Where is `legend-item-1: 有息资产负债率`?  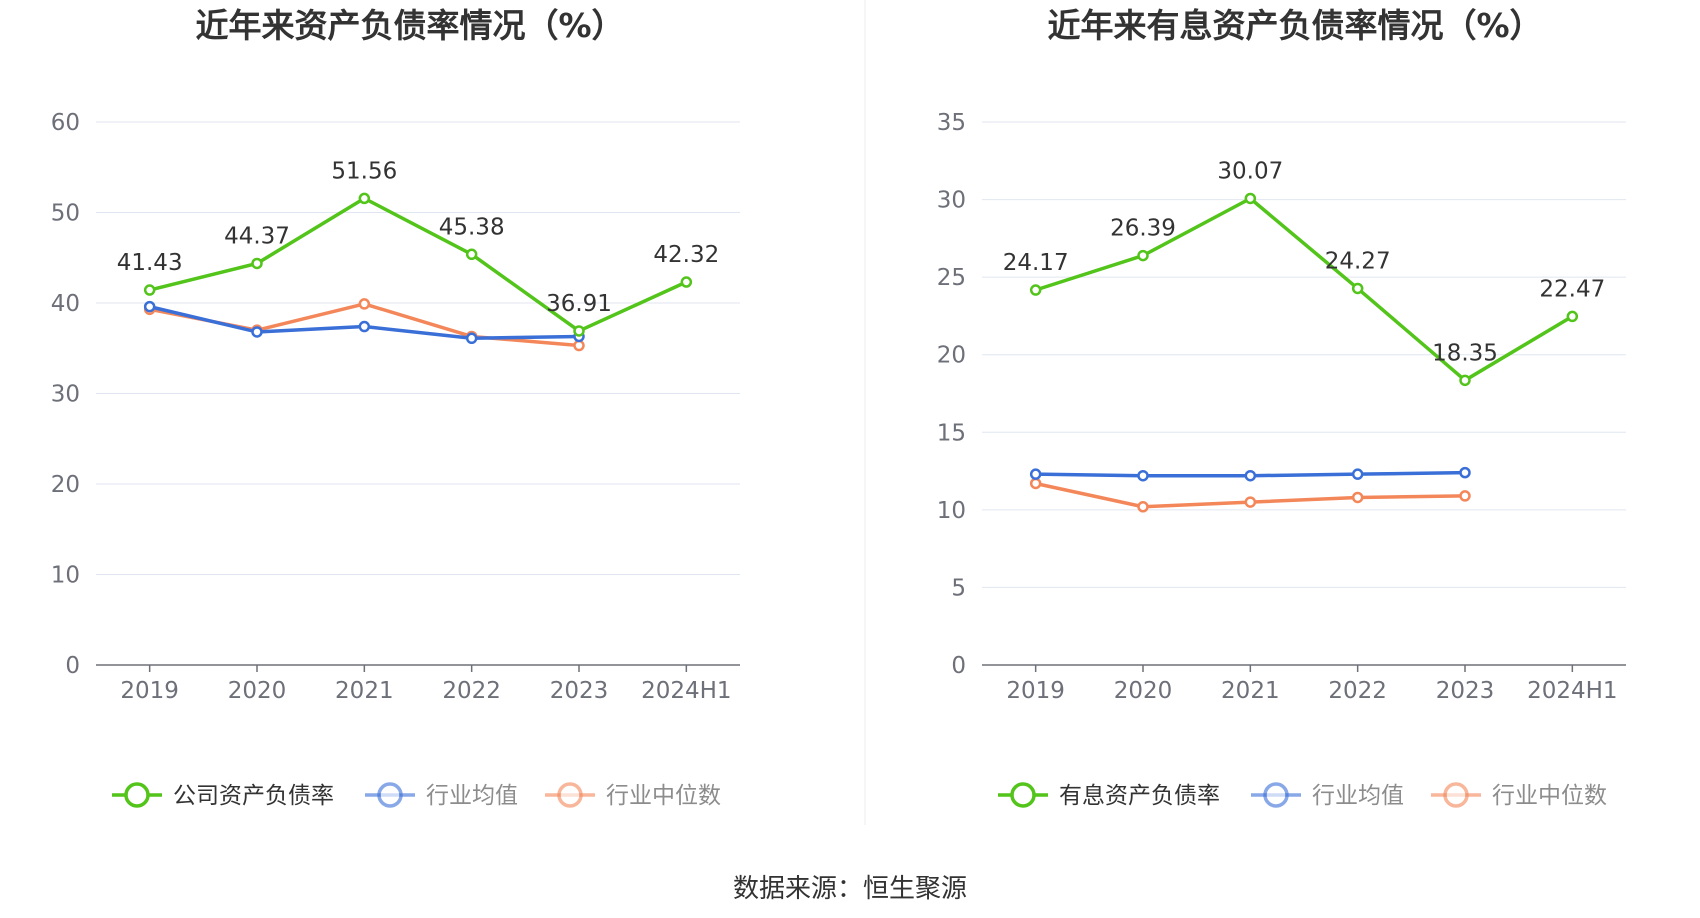
legend-item-1: 有息资产负债率 is located at coordinates (1109, 795).